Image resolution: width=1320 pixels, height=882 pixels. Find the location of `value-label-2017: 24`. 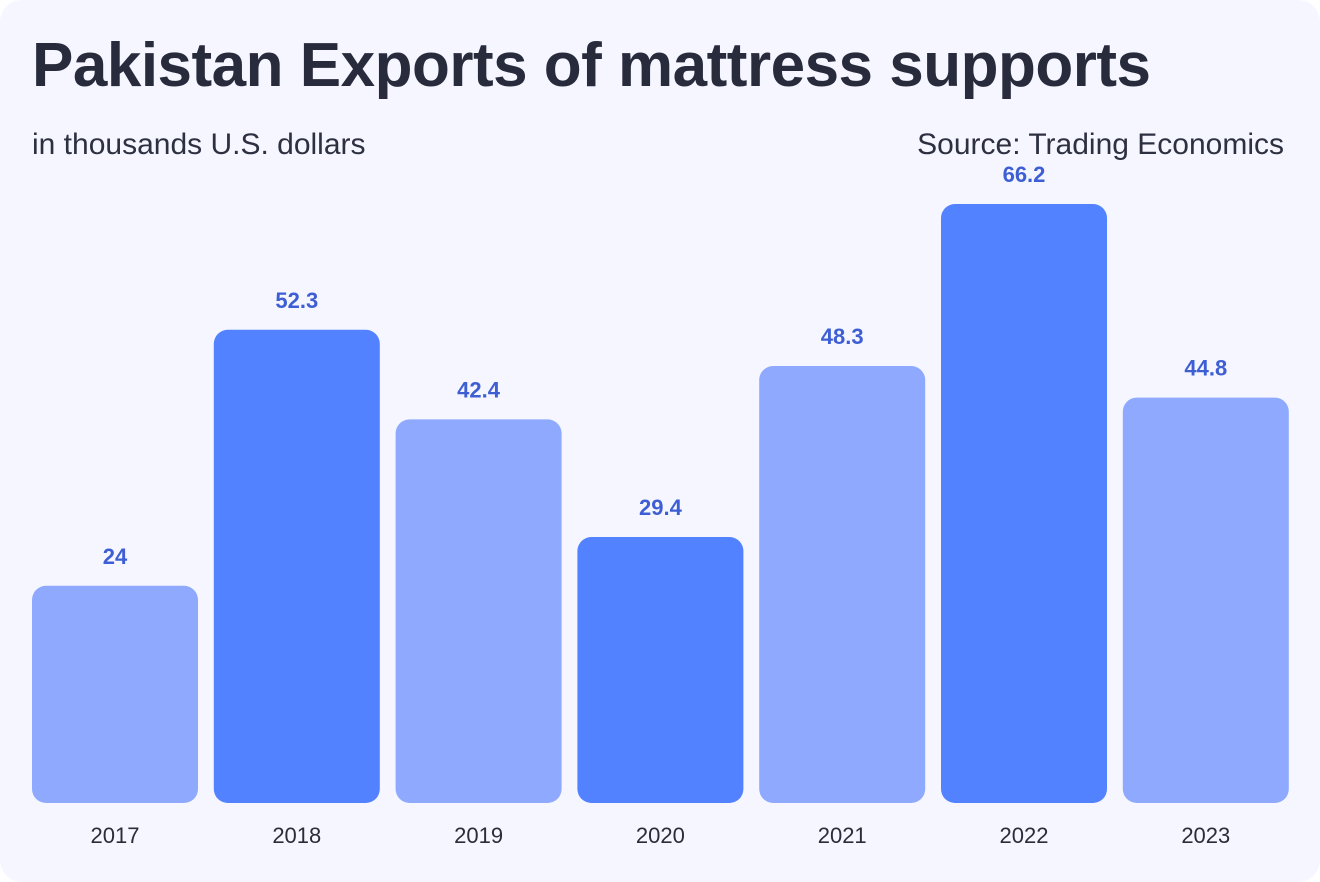

value-label-2017: 24 is located at coordinates (115, 556).